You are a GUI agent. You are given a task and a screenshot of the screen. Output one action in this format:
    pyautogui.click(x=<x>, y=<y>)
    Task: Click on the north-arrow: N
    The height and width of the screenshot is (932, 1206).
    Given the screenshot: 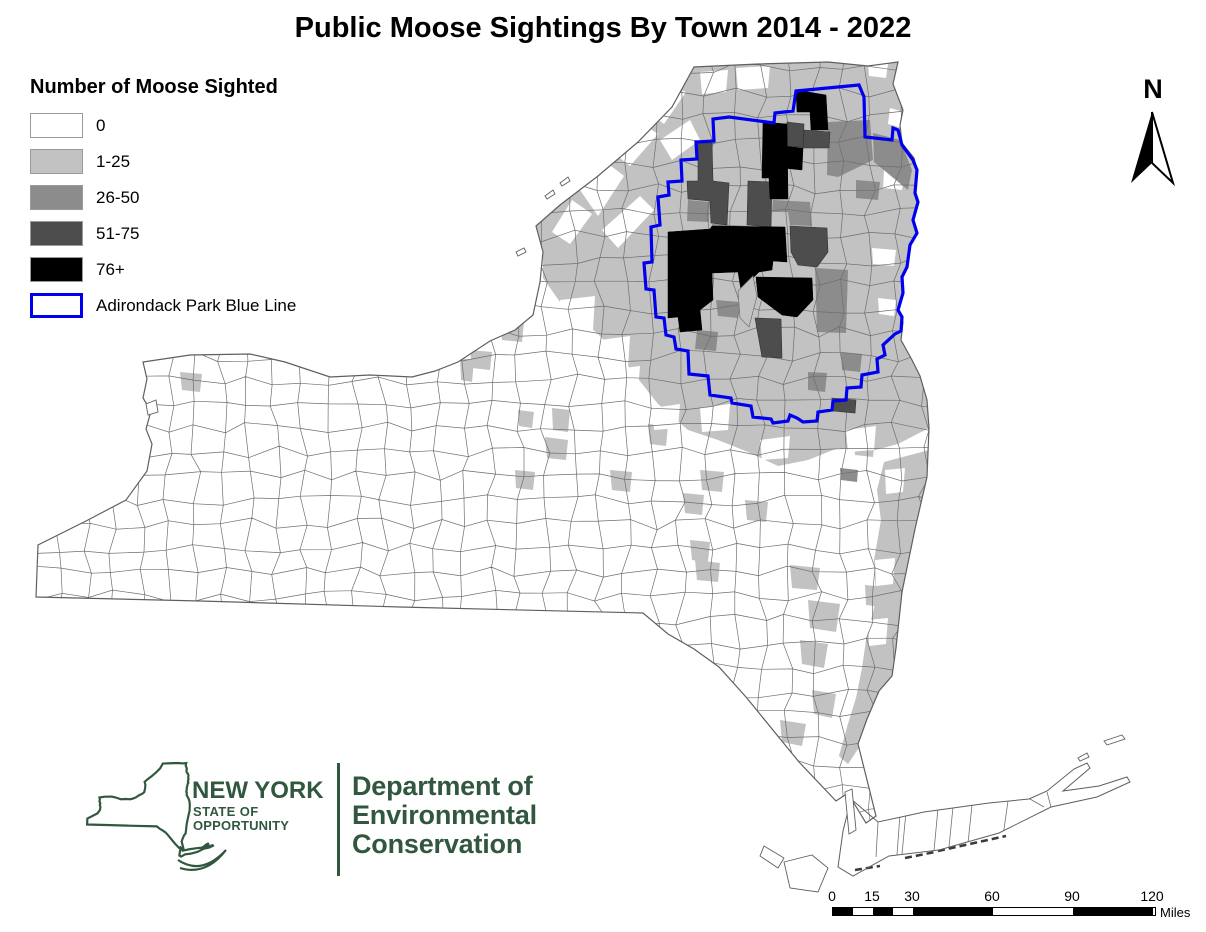 What is the action you would take?
    pyautogui.click(x=1153, y=89)
    